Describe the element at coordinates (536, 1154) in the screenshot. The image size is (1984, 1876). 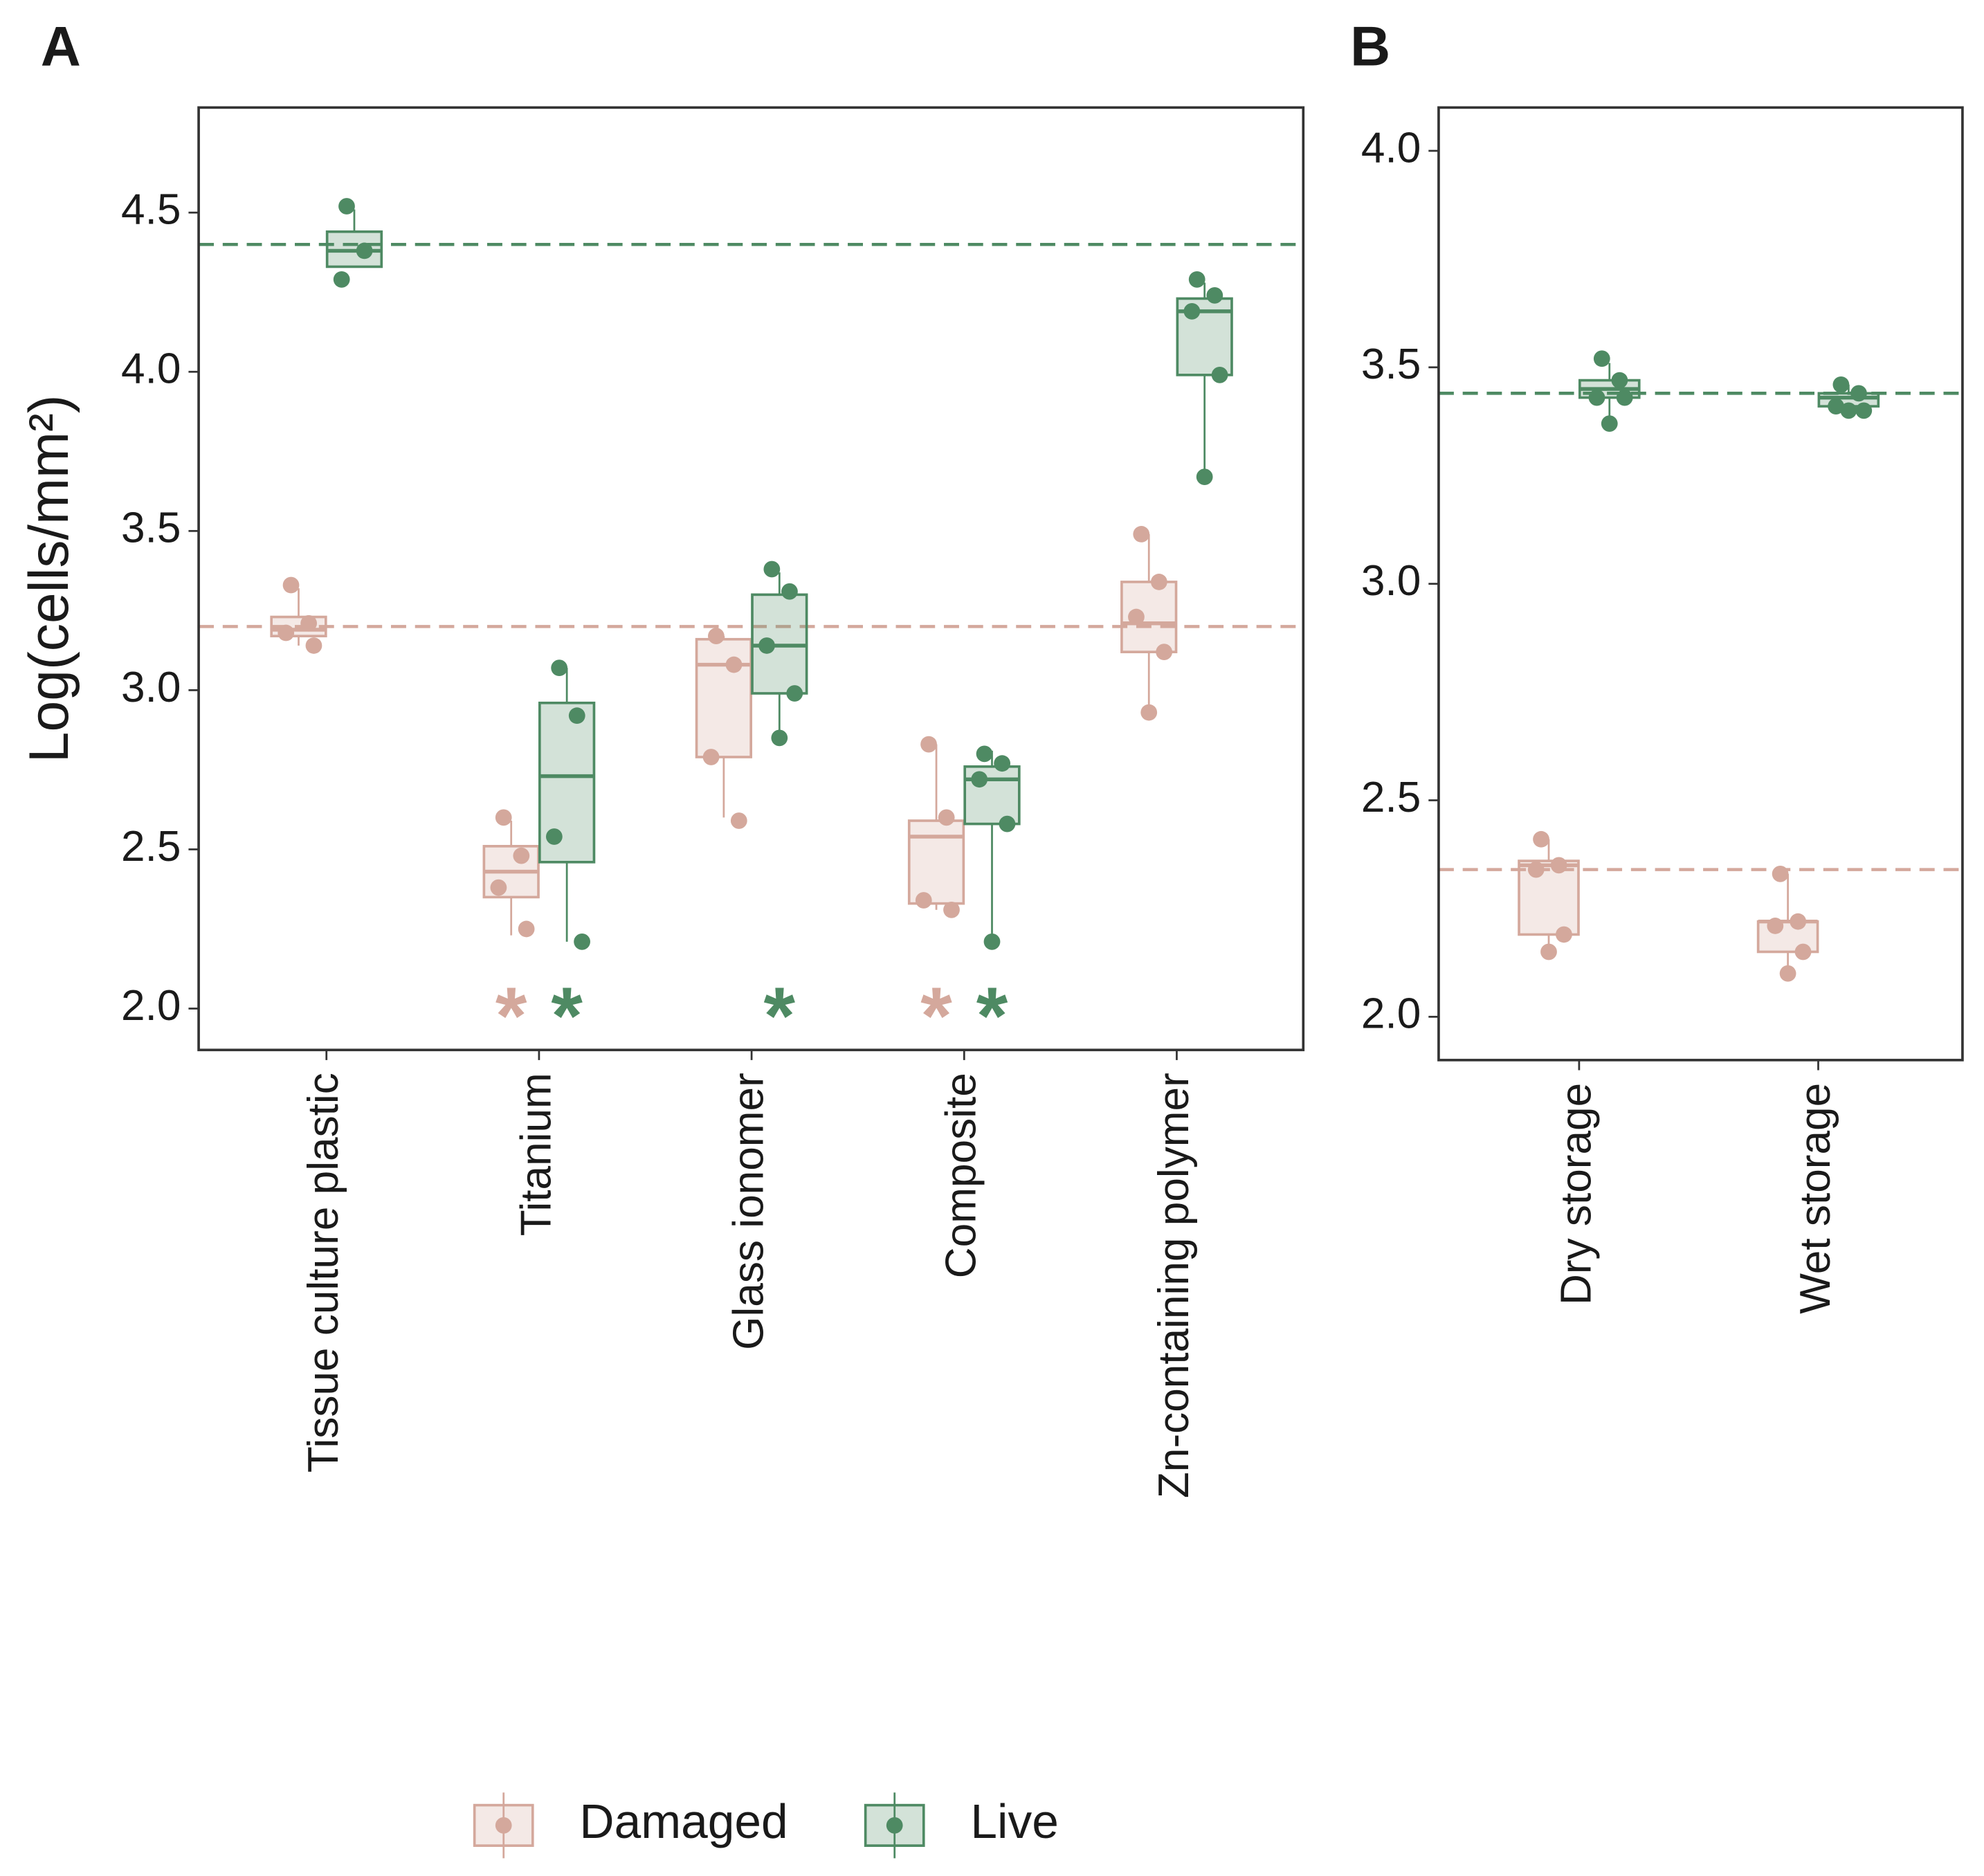
I see `x-tick-label: Titanium` at that location.